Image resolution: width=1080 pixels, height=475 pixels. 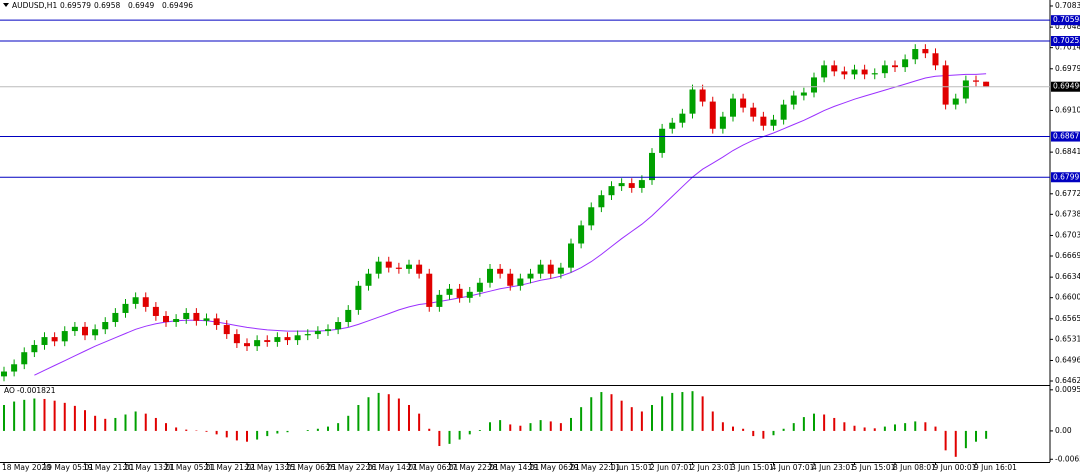 What do you see at coordinates (1067, 234) in the screenshot?
I see `y-tick-label: 0.67033` at bounding box center [1067, 234].